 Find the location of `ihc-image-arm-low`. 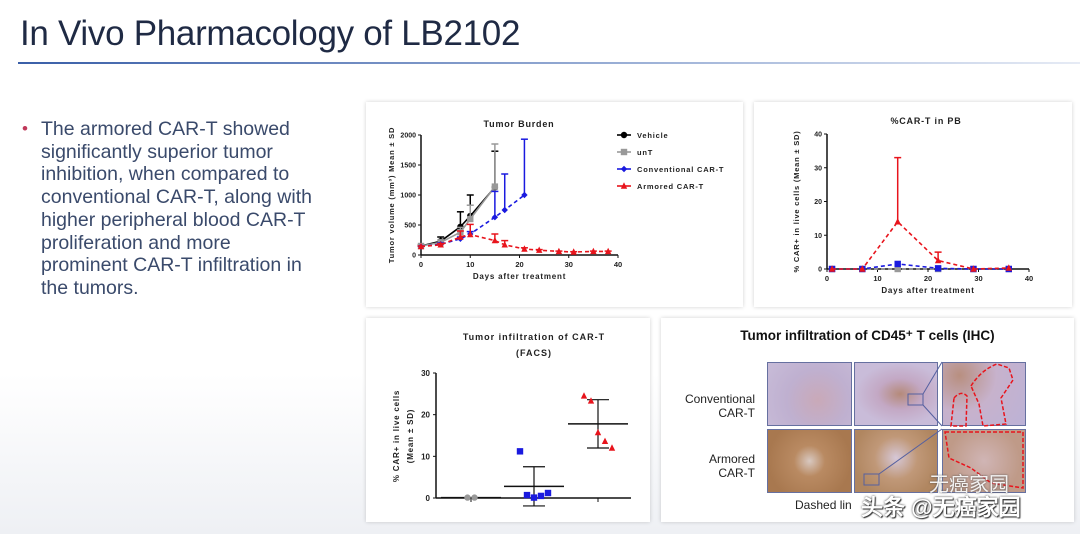

ihc-image-arm-low is located at coordinates (809, 461).